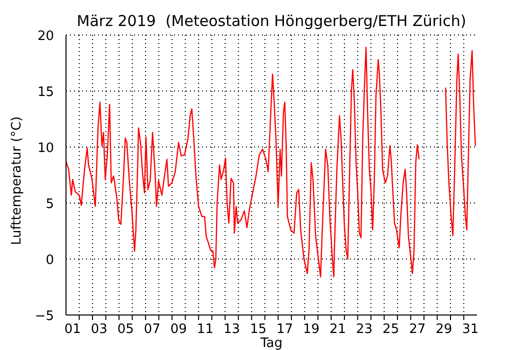 The image size is (530, 350). Describe the element at coordinates (338, 329) in the screenshot. I see `x-tick-label: 21` at that location.